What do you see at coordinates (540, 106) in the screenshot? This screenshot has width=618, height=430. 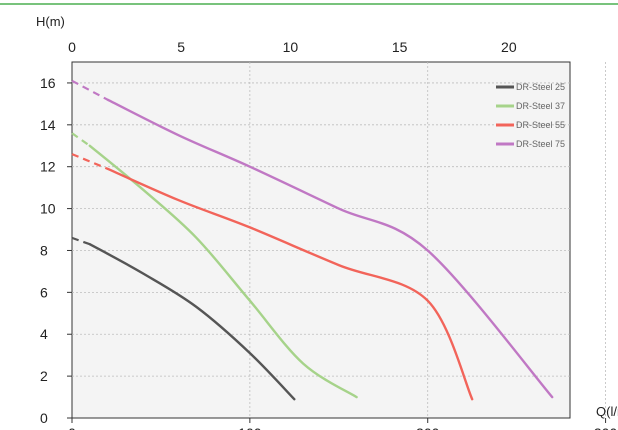 I see `legend-label-dr-steel-37: DR-Steel 37` at bounding box center [540, 106].